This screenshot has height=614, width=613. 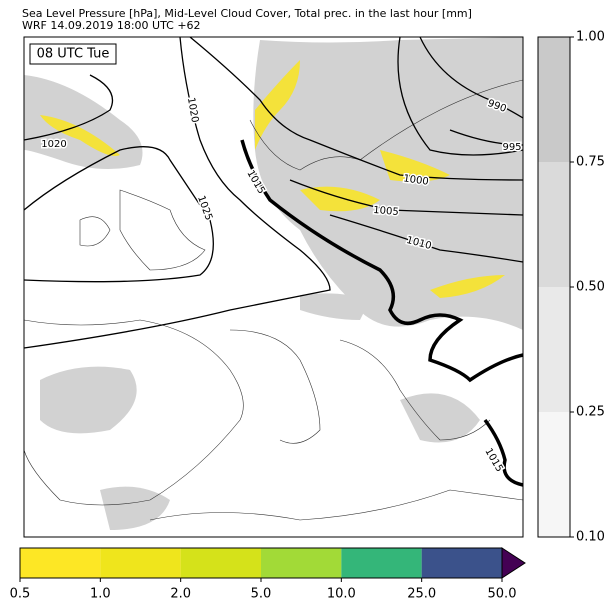 I want to click on tick-label: 5.0, so click(x=261, y=594).